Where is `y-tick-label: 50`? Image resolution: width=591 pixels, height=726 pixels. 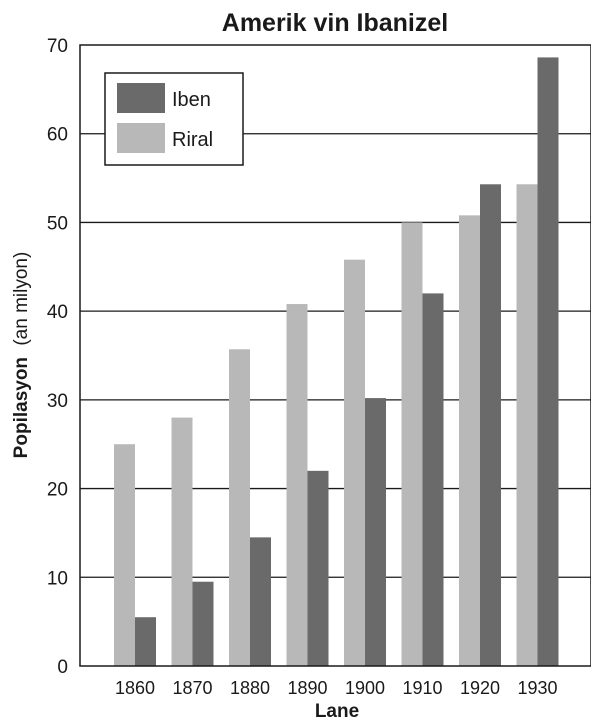
y-tick-label: 50 is located at coordinates (57, 223).